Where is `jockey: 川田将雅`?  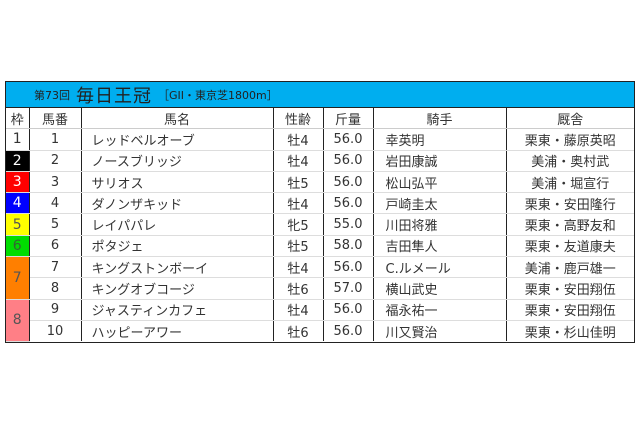
jockey: 川田将雅 is located at coordinates (440, 224).